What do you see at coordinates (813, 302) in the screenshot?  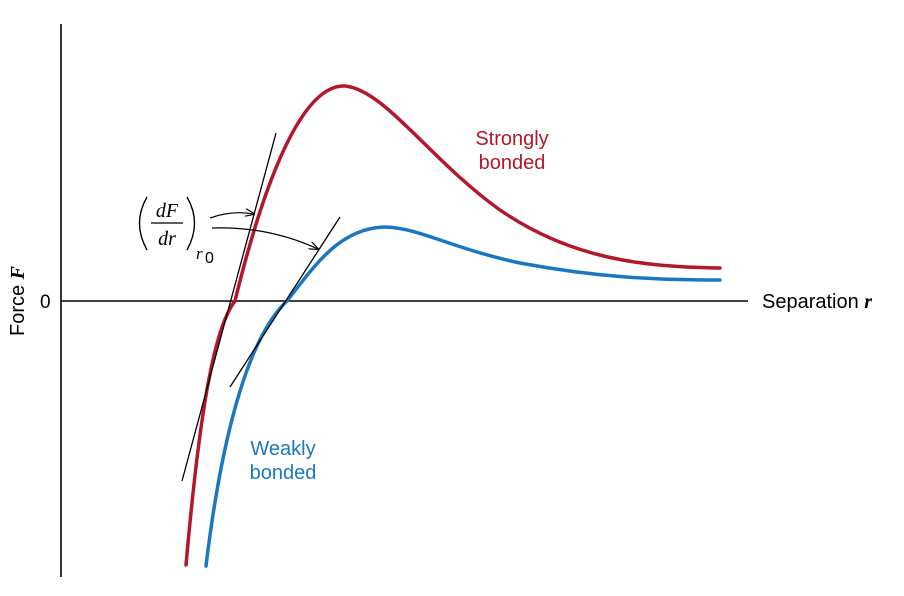 I see `x-axis-label-text: Separation` at bounding box center [813, 302].